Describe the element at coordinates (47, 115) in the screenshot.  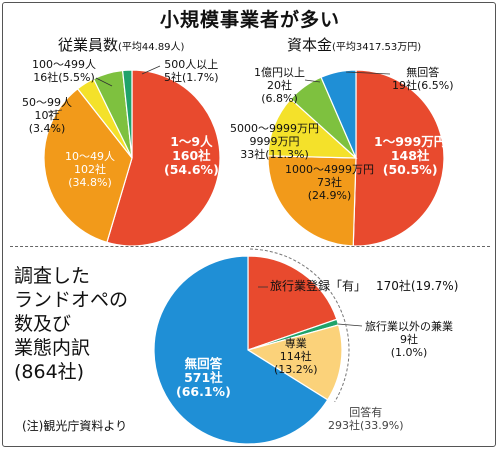
I see `employees-label-50-99: 50〜99人 10社 (3.4%)` at that location.